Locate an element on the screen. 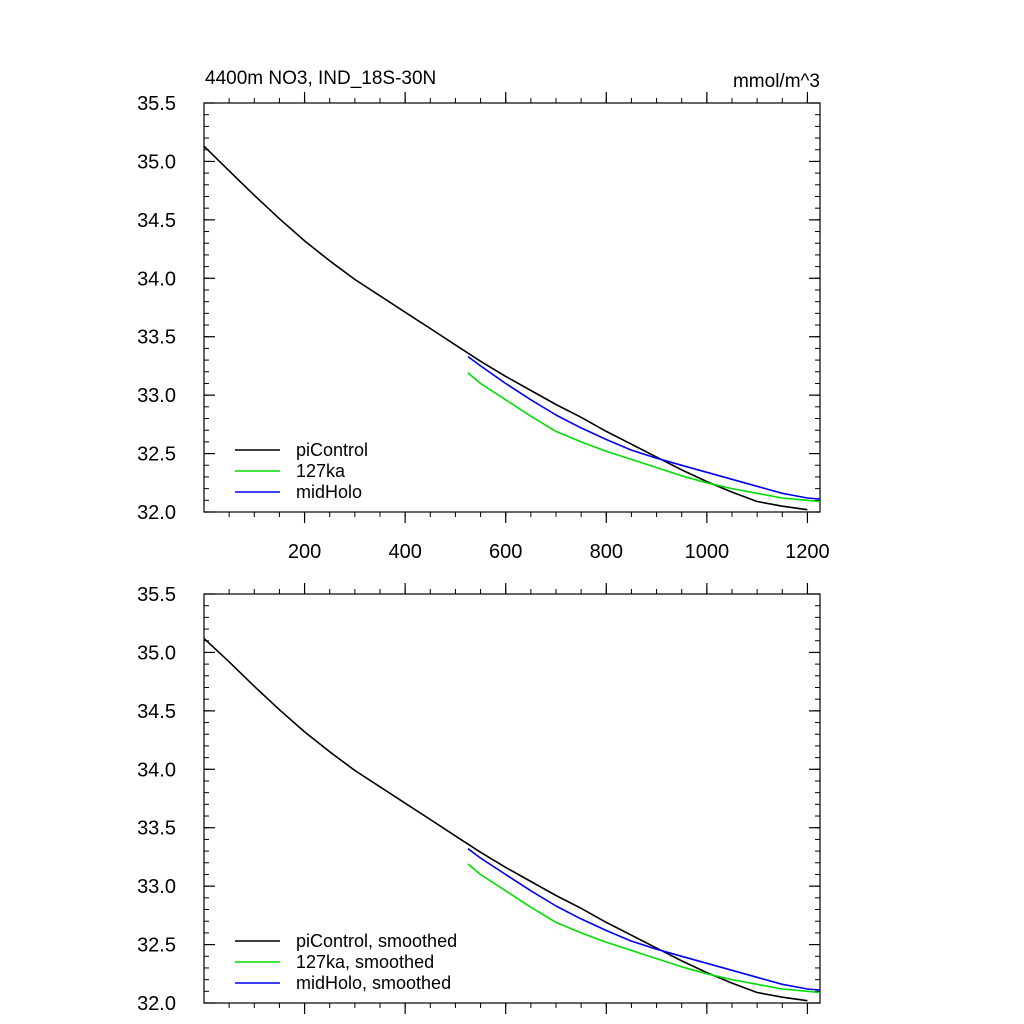  x-tick-label: 1200 is located at coordinates (807, 552).